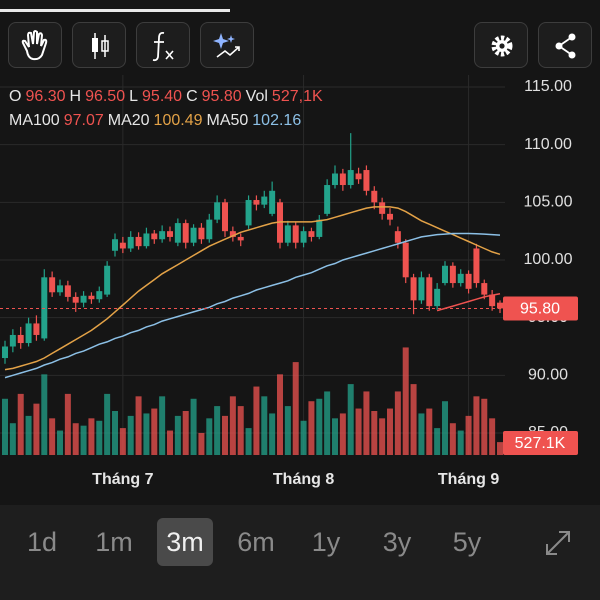  What do you see at coordinates (326, 542) in the screenshot?
I see `range-button: 1y` at bounding box center [326, 542].